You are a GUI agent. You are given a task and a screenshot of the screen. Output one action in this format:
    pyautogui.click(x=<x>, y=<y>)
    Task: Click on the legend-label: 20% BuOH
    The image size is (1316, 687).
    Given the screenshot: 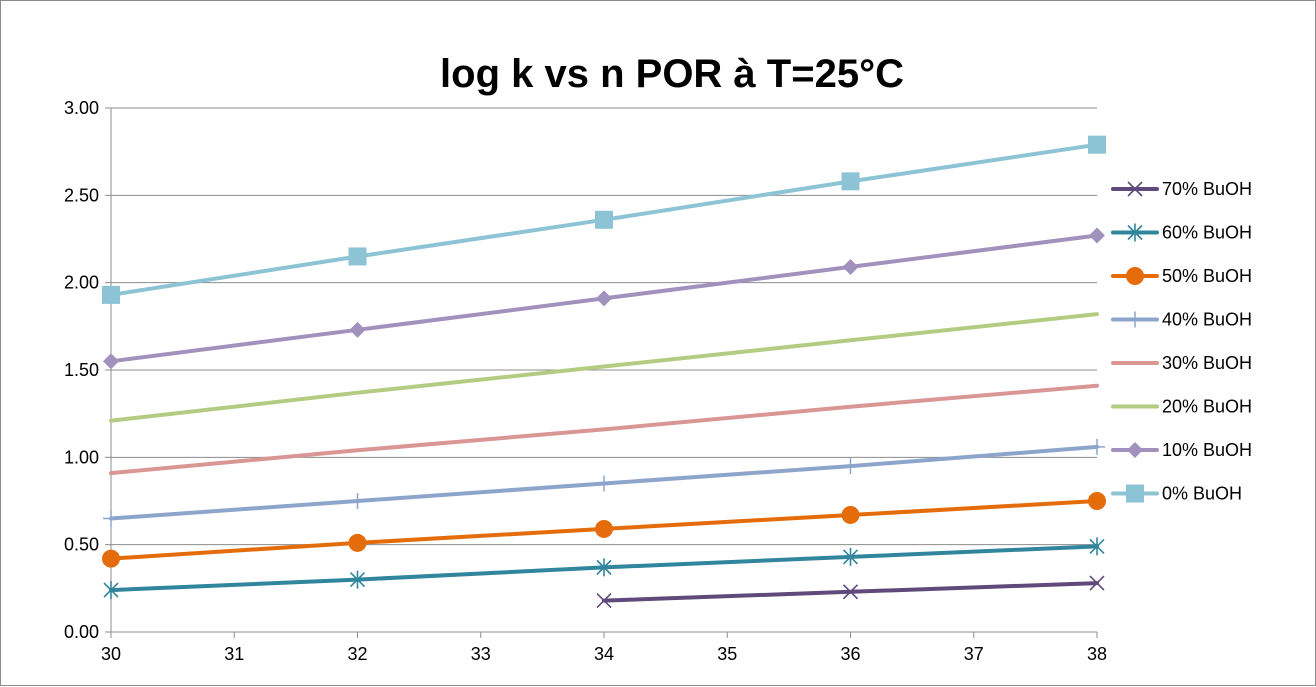 What is the action you would take?
    pyautogui.click(x=1207, y=407)
    